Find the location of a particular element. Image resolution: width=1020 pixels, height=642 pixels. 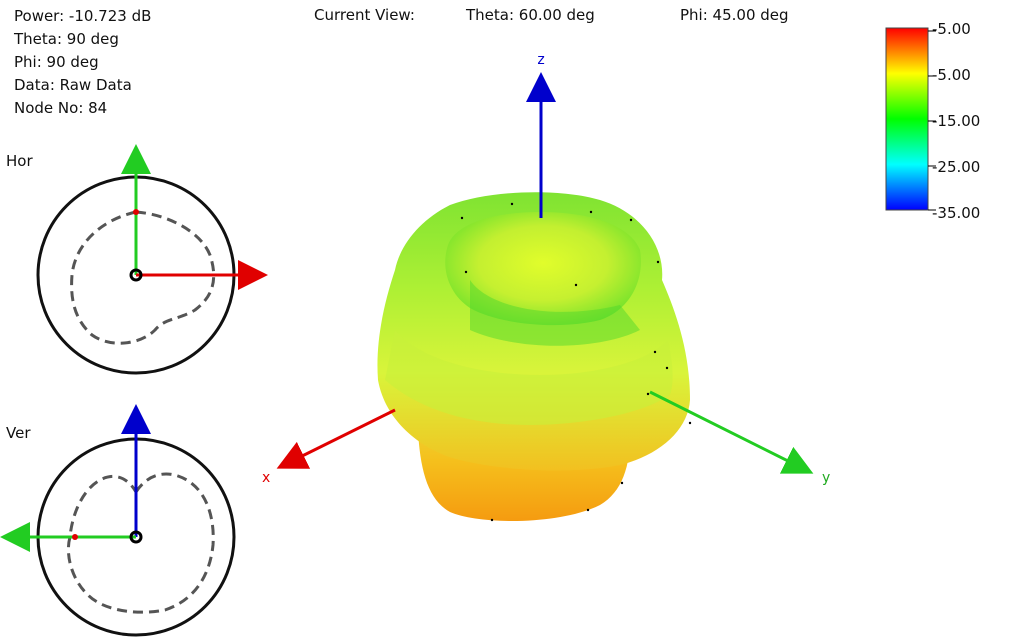

y-axis-arrow is located at coordinates (731, 432).